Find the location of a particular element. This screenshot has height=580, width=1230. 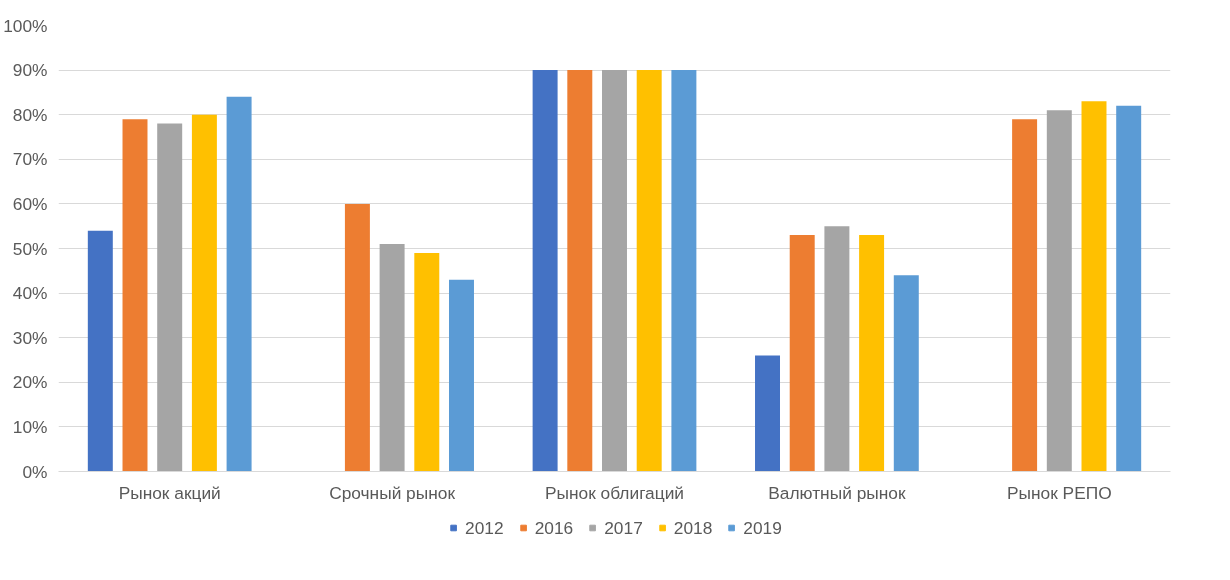

x-tick-label: Рынок акций is located at coordinates (169, 492).